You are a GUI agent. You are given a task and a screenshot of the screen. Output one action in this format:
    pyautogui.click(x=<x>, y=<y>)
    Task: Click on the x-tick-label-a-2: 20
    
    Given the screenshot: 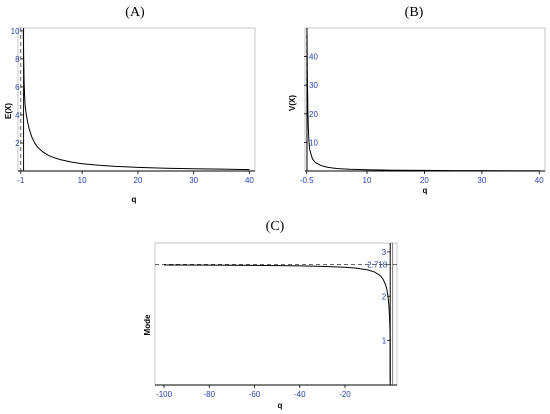 What is the action you would take?
    pyautogui.click(x=137, y=180)
    